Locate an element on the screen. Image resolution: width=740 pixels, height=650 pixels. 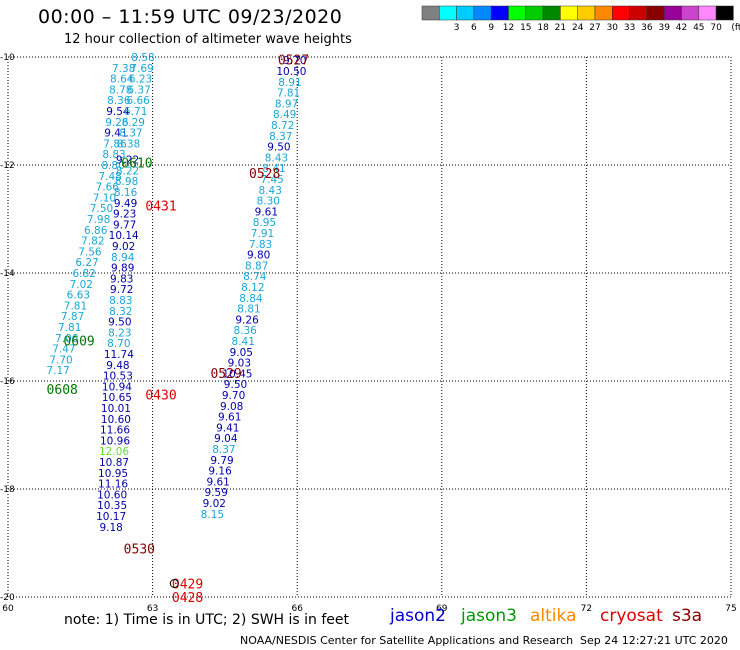
wave-height-label: 6.27 is located at coordinates (86, 263).